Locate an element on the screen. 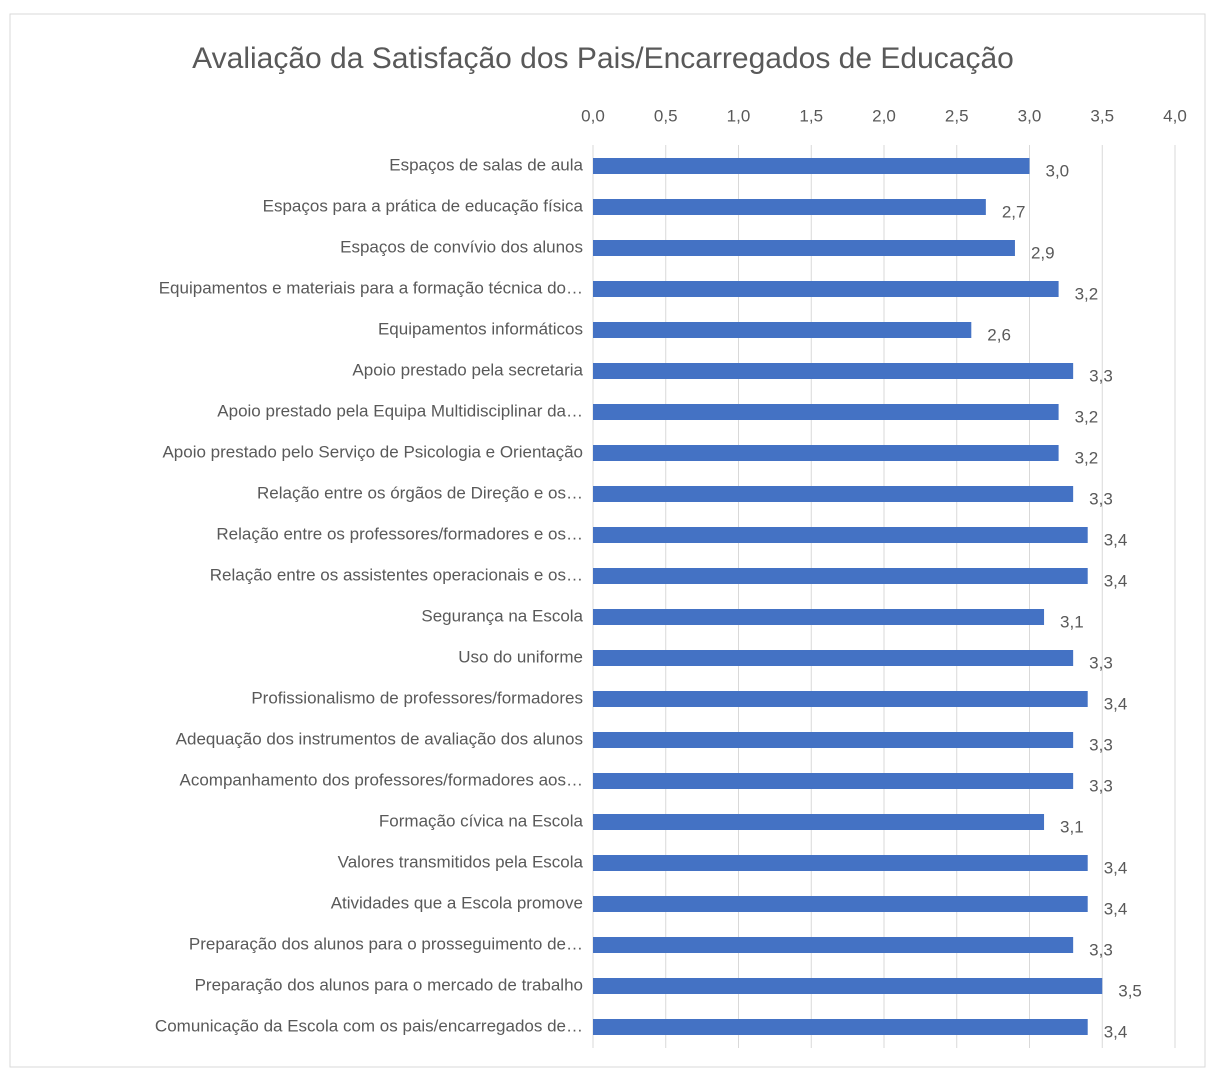 This screenshot has width=1206, height=1068. y-tick-label: Uso do uniforme is located at coordinates (520, 656).